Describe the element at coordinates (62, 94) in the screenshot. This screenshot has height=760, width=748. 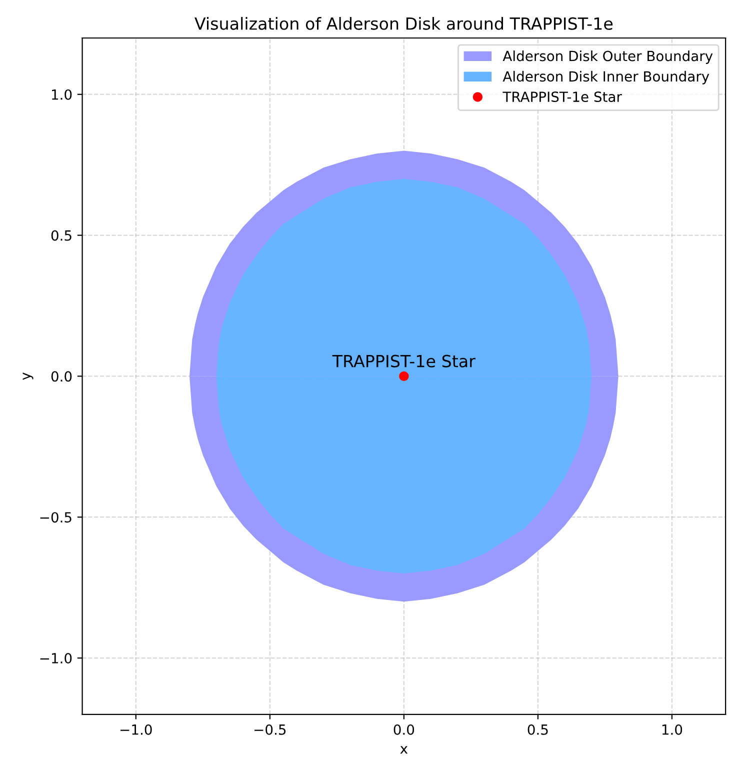
I see `y-tick-label: 1.0` at that location.